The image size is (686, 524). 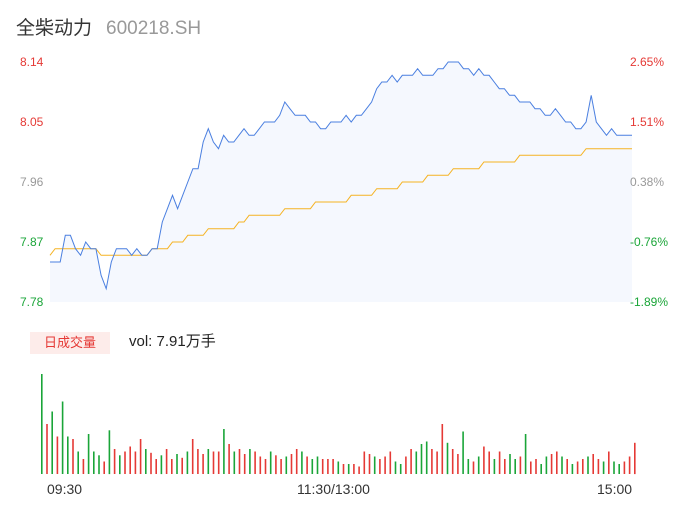 What do you see at coordinates (172, 341) in the screenshot?
I see `volume-annotation: vol: 7.91万手` at bounding box center [172, 341].